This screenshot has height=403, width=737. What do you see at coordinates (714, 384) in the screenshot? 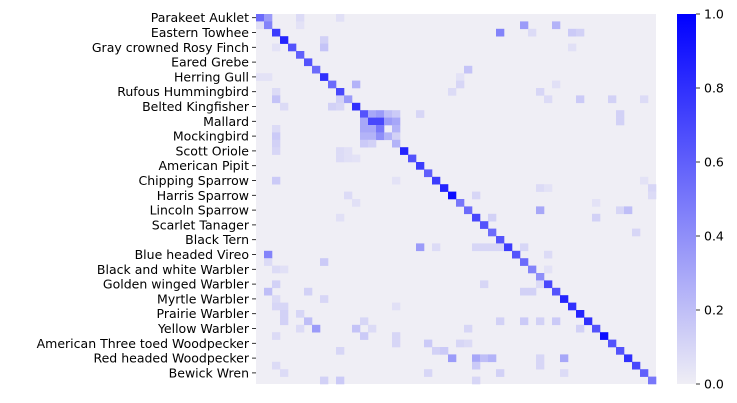
I see `colorbar-tick-label: 0.0` at bounding box center [714, 384].